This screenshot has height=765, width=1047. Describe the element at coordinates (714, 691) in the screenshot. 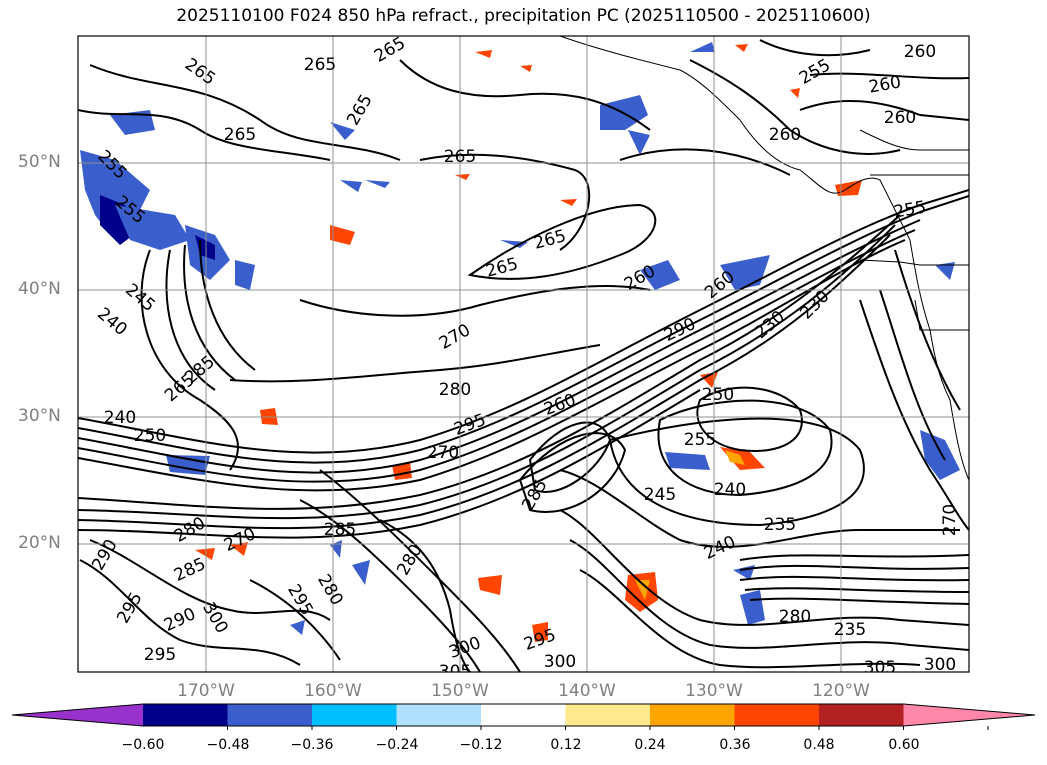

I see `lon-label-130w: 130°W` at that location.